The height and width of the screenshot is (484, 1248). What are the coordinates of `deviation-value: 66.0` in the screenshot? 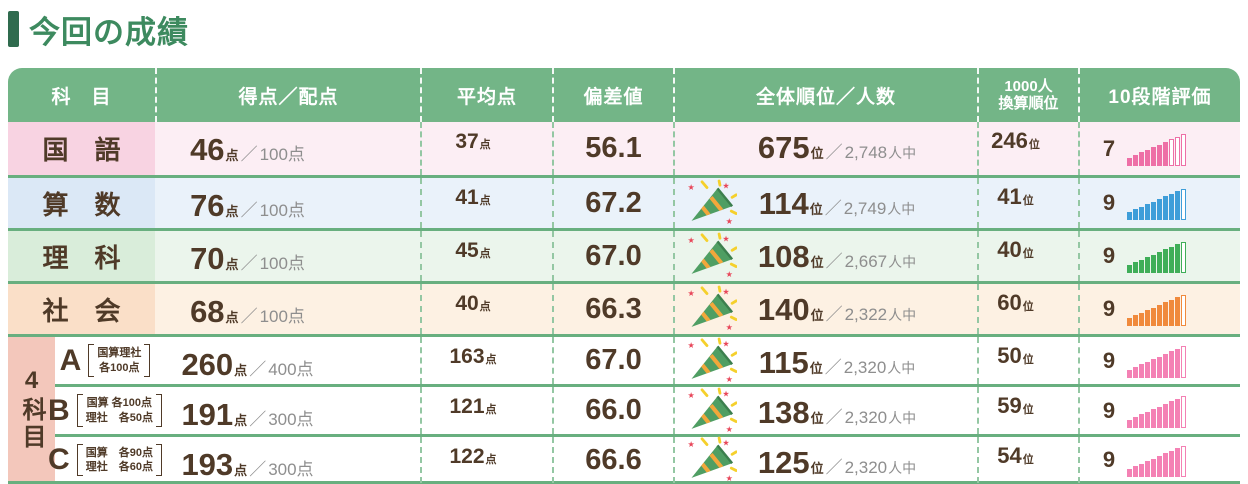 It's located at (613, 410).